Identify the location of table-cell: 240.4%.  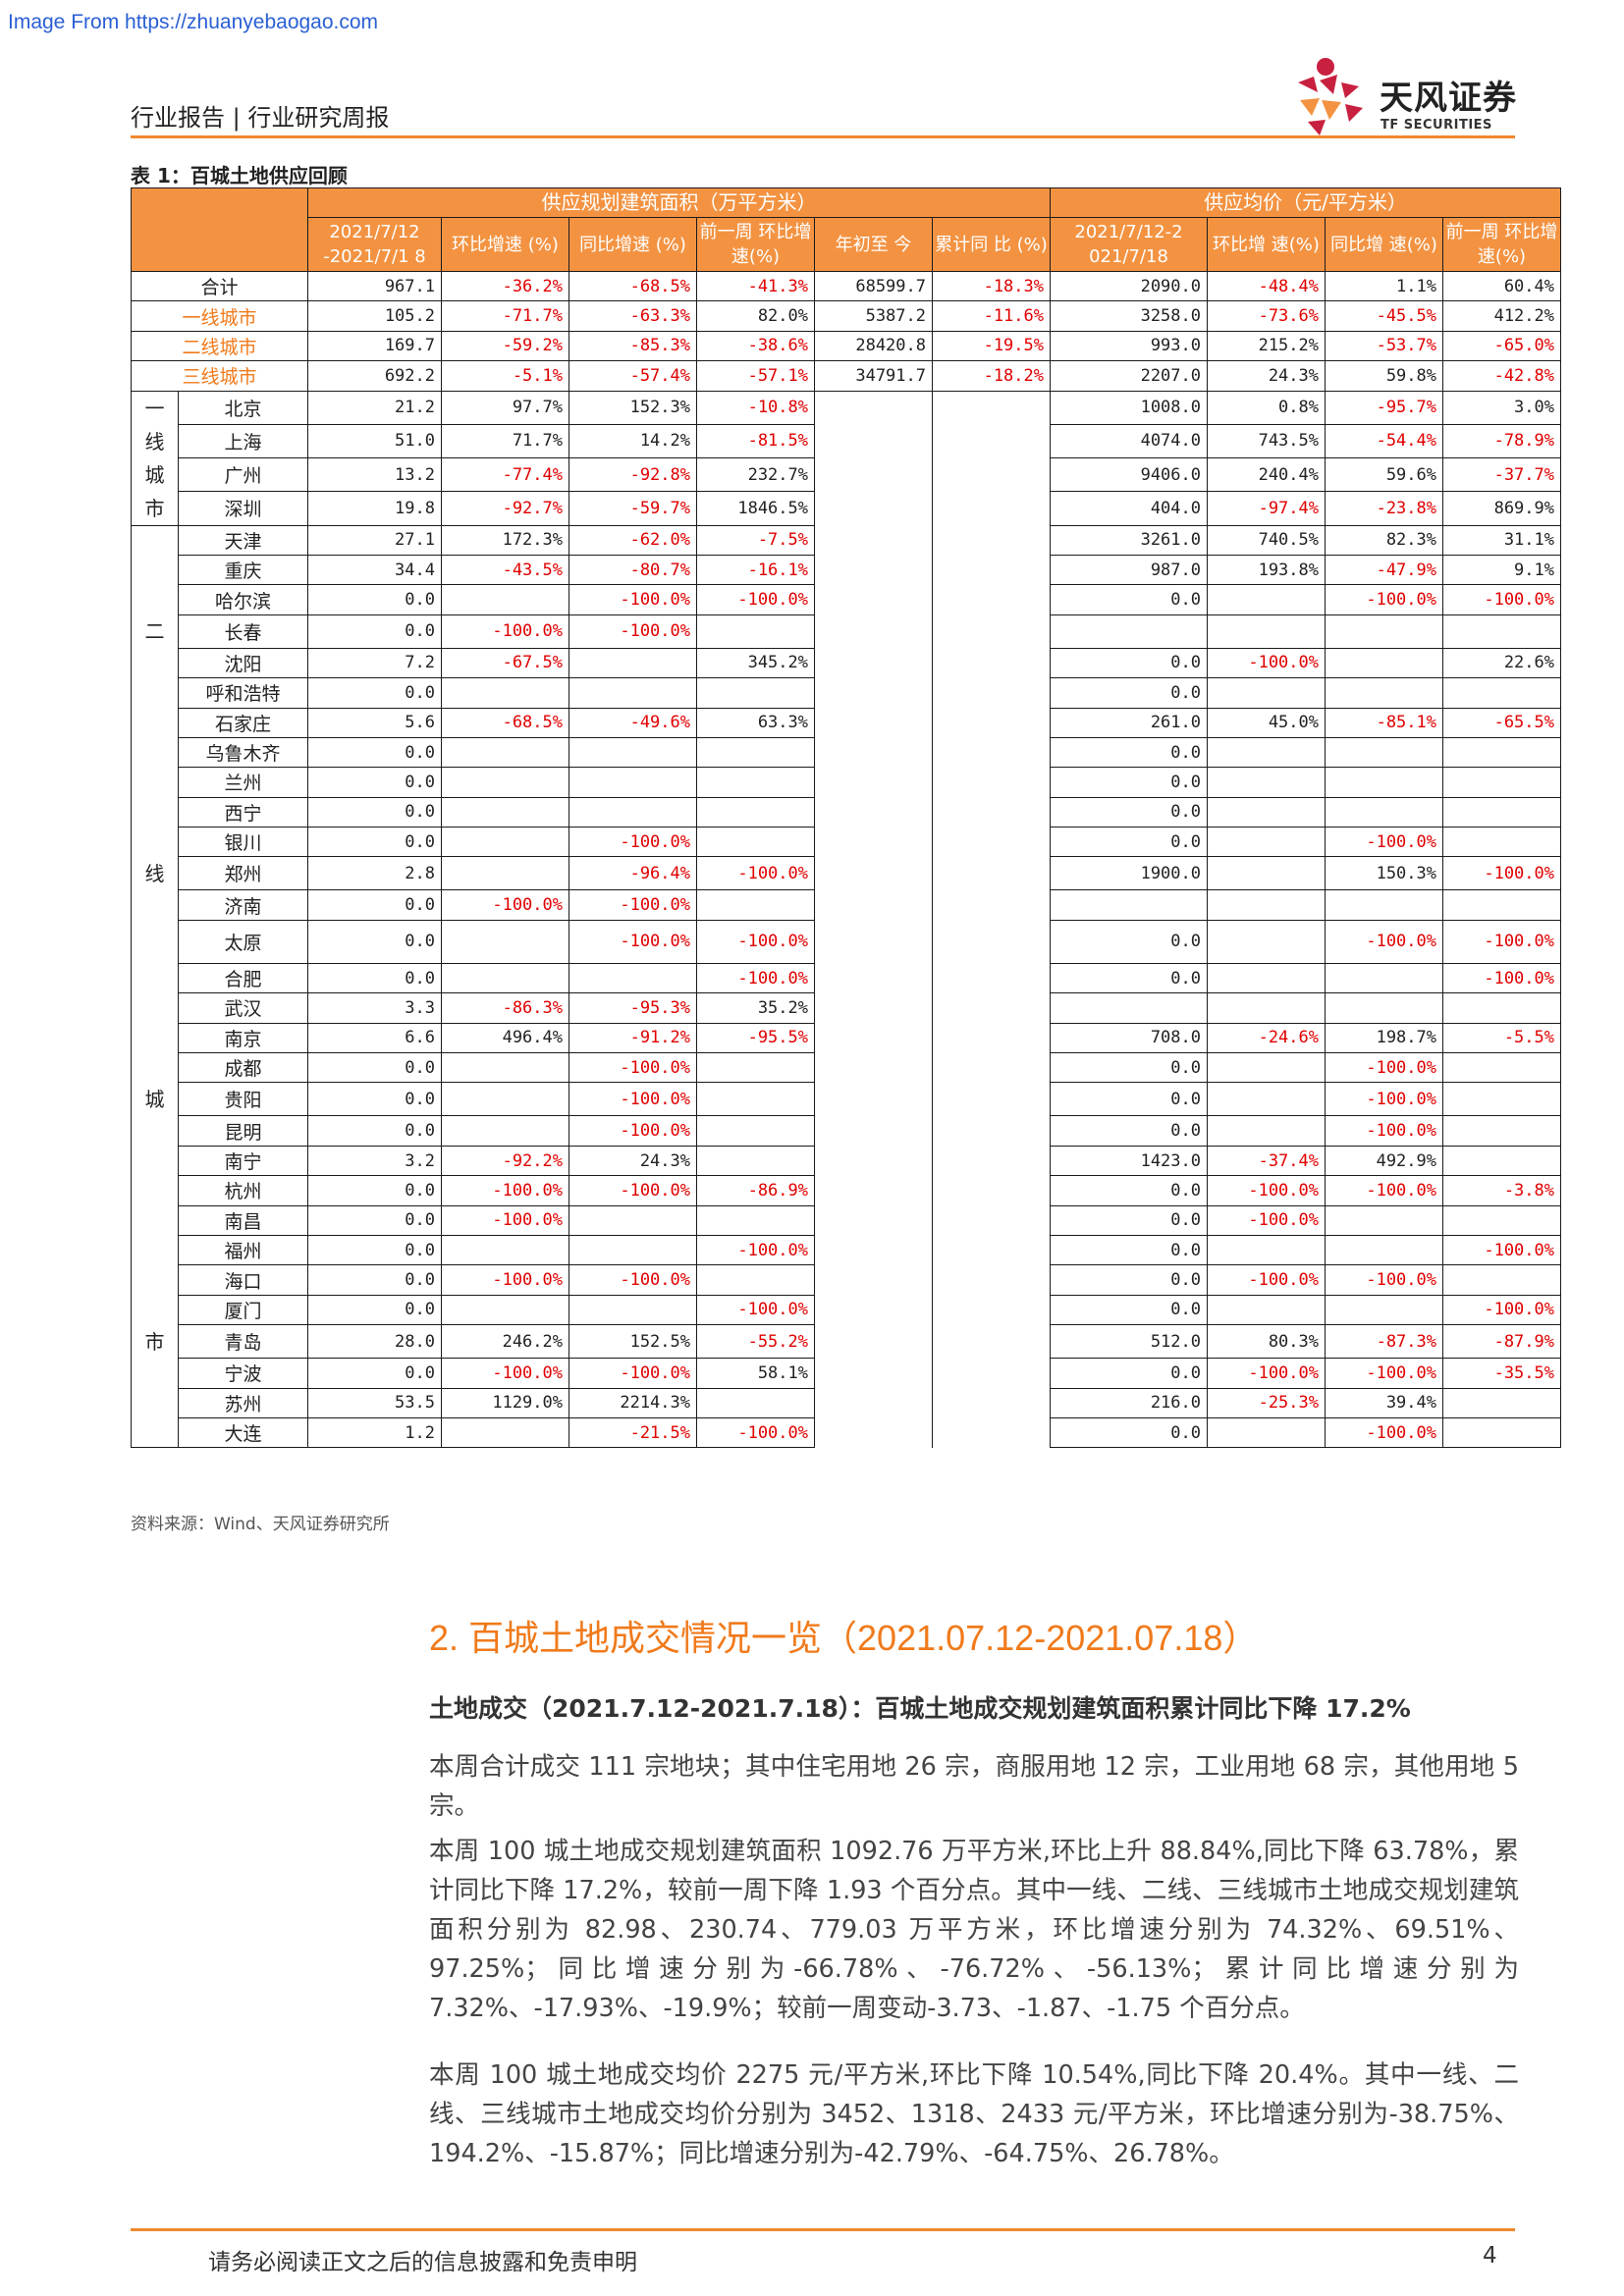
(1266, 475).